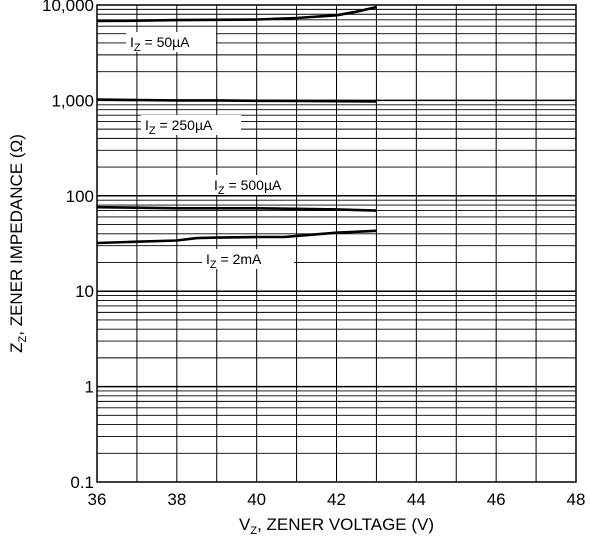 Image resolution: width=590 pixels, height=537 pixels. I want to click on series-labels: IZ = 50µA IZ = 250µA IZ = 500µA IZ = 2mA, so click(211, 151).